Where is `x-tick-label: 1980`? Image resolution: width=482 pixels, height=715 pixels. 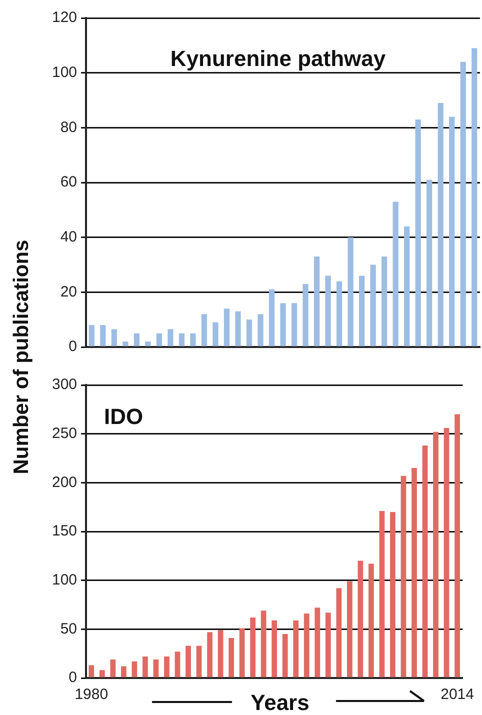
x-tick-label: 1980 is located at coordinates (91, 695).